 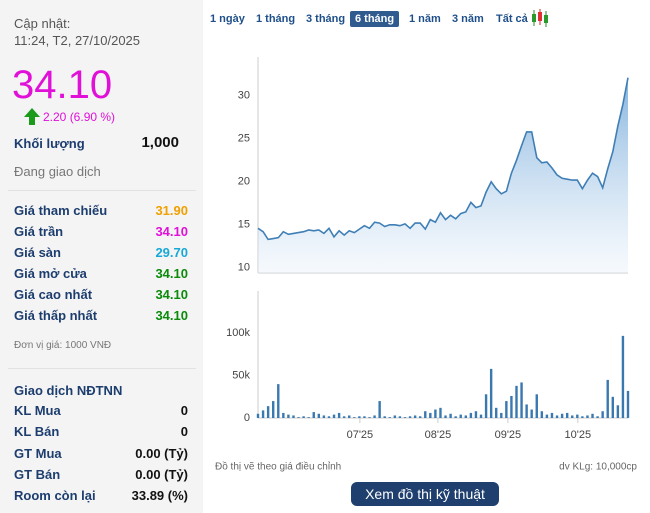 I want to click on range-tab: Tất cả, so click(x=512, y=19).